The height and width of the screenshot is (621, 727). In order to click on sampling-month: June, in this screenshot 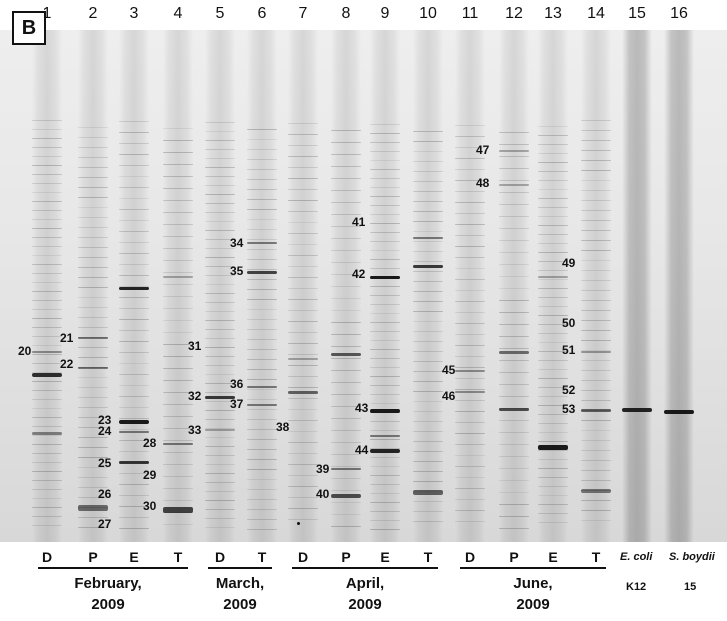, I will do `click(533, 583)`.